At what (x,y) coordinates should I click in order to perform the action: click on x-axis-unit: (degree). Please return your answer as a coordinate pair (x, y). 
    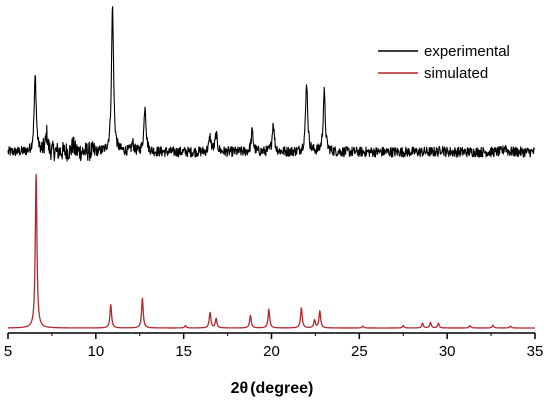
    Looking at the image, I should click on (281, 388).